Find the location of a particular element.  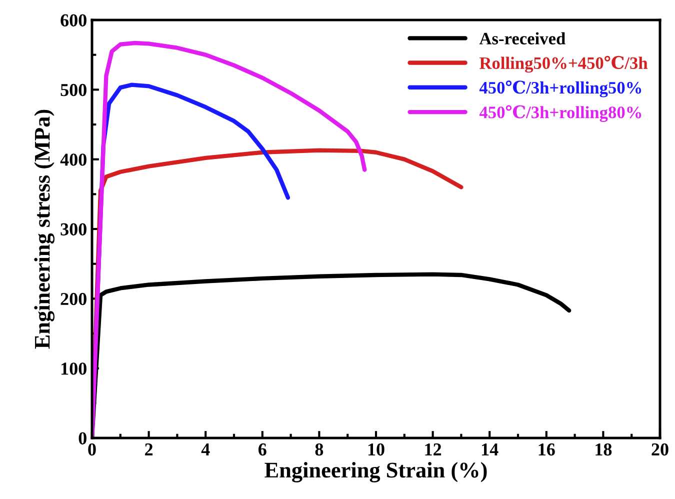

legend-label: Rolling50%+450℃/3h is located at coordinates (564, 64).